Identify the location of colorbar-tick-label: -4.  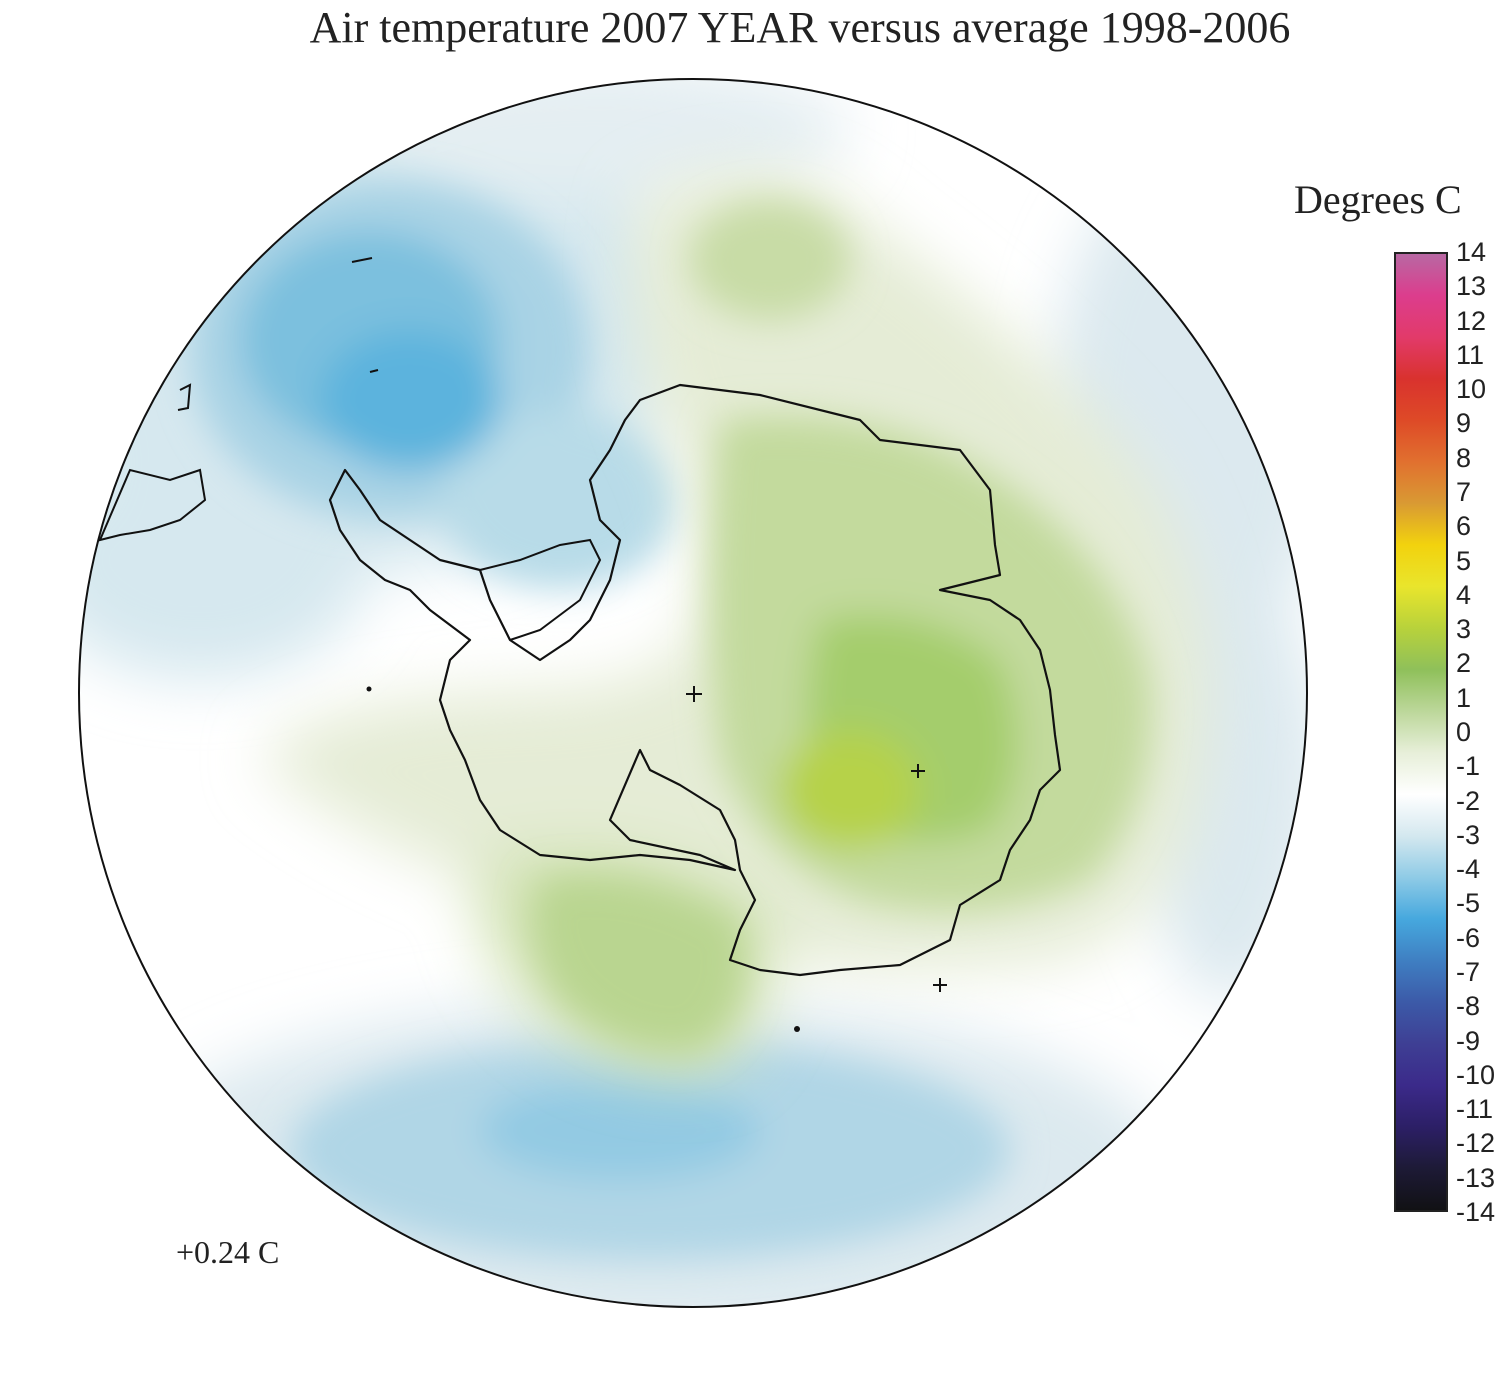
(1468, 869).